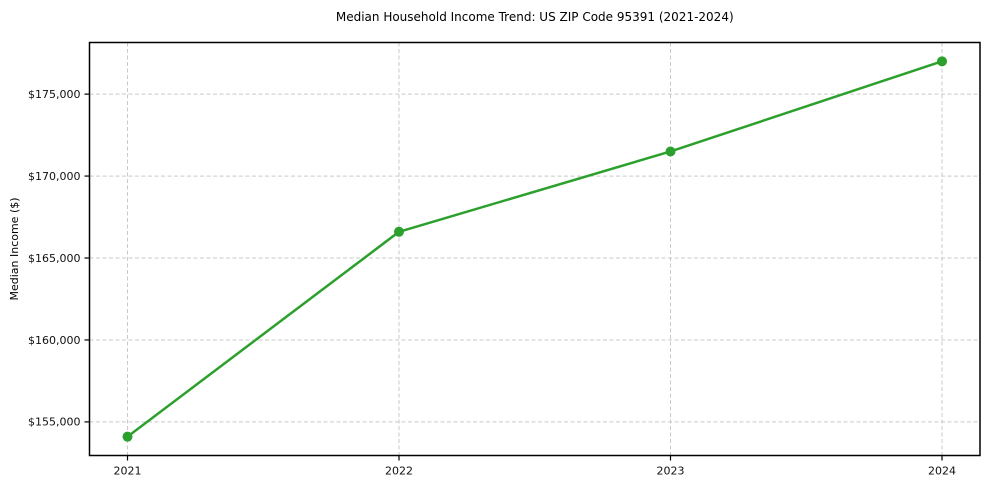 The width and height of the screenshot is (989, 490). I want to click on y-tick-label: $170,000, so click(54, 176).